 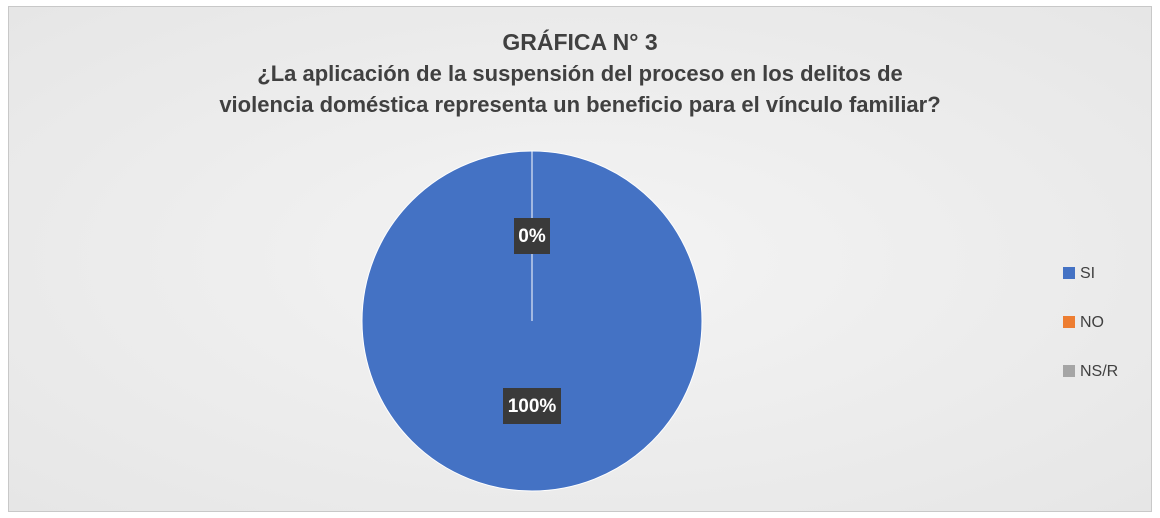 I want to click on data-label: 0%, so click(x=532, y=236).